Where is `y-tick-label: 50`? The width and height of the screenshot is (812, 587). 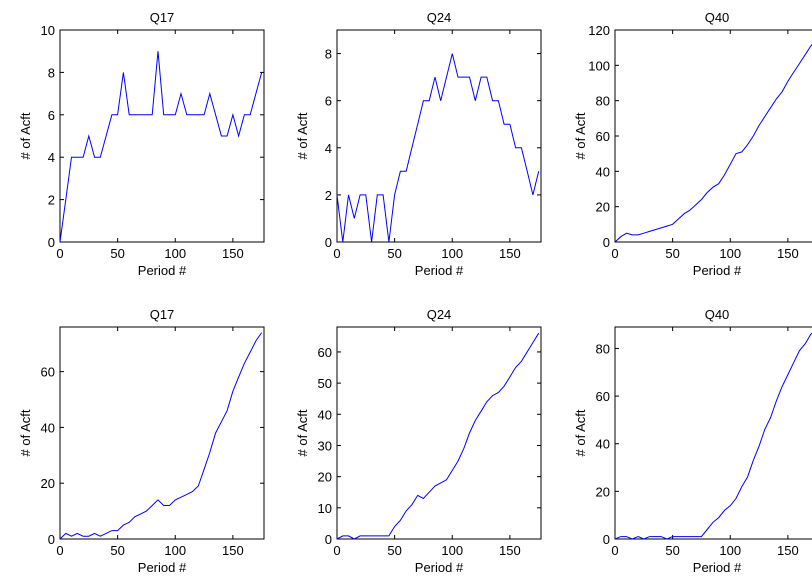
y-tick-label: 50 is located at coordinates (325, 383).